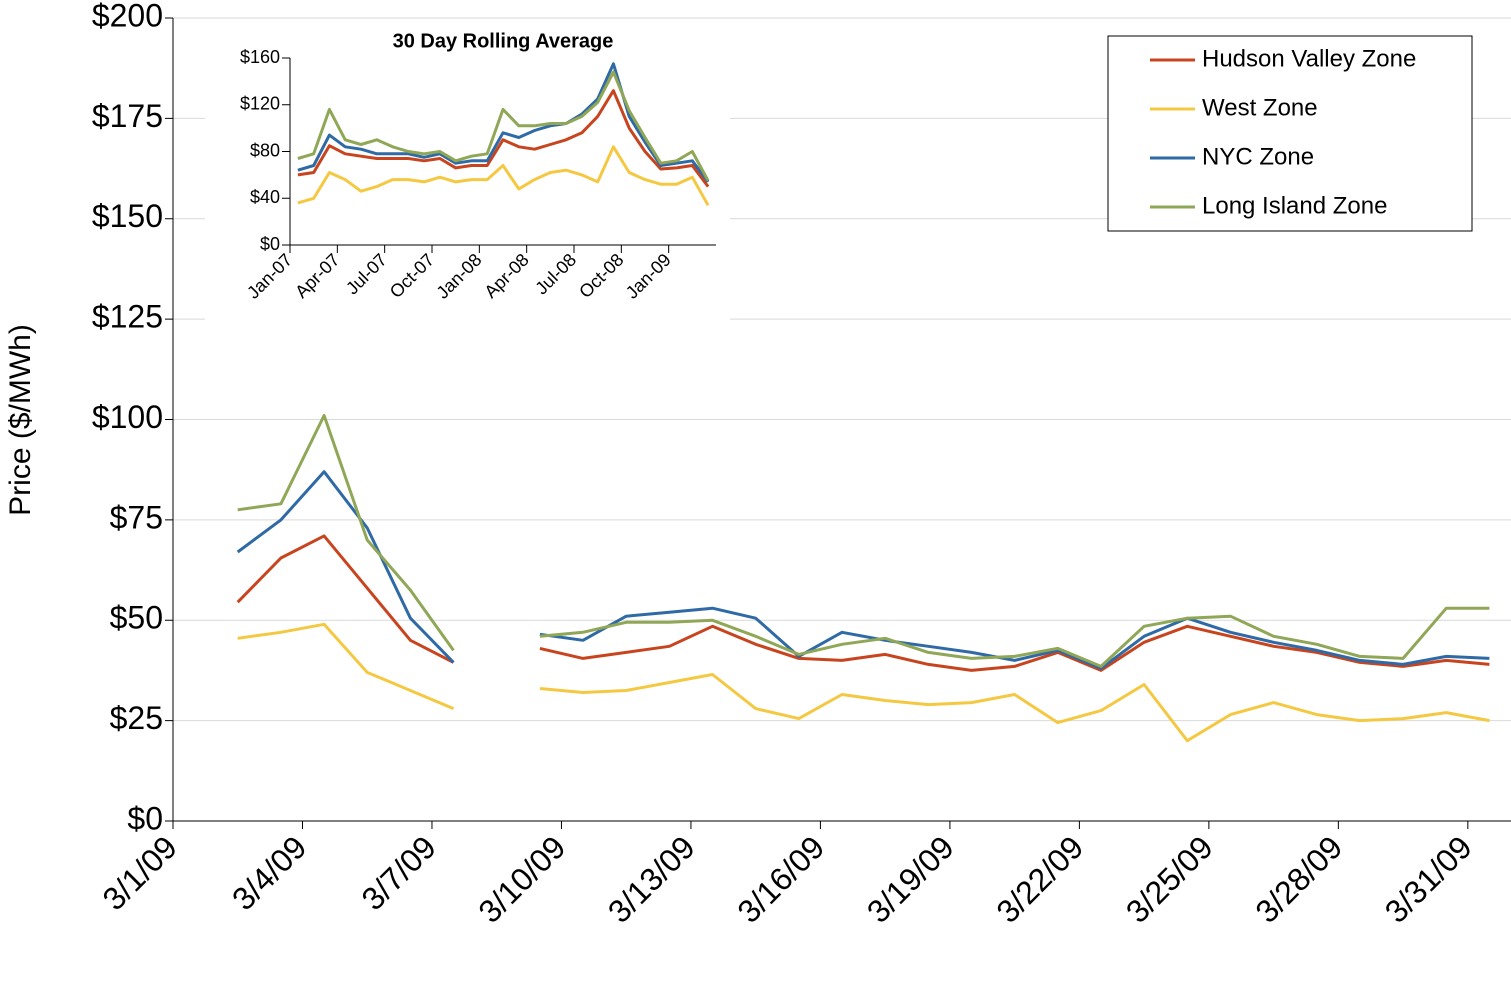 The height and width of the screenshot is (991, 1511). Describe the element at coordinates (140, 873) in the screenshot. I see `x-tick-label: 3/1/09` at that location.